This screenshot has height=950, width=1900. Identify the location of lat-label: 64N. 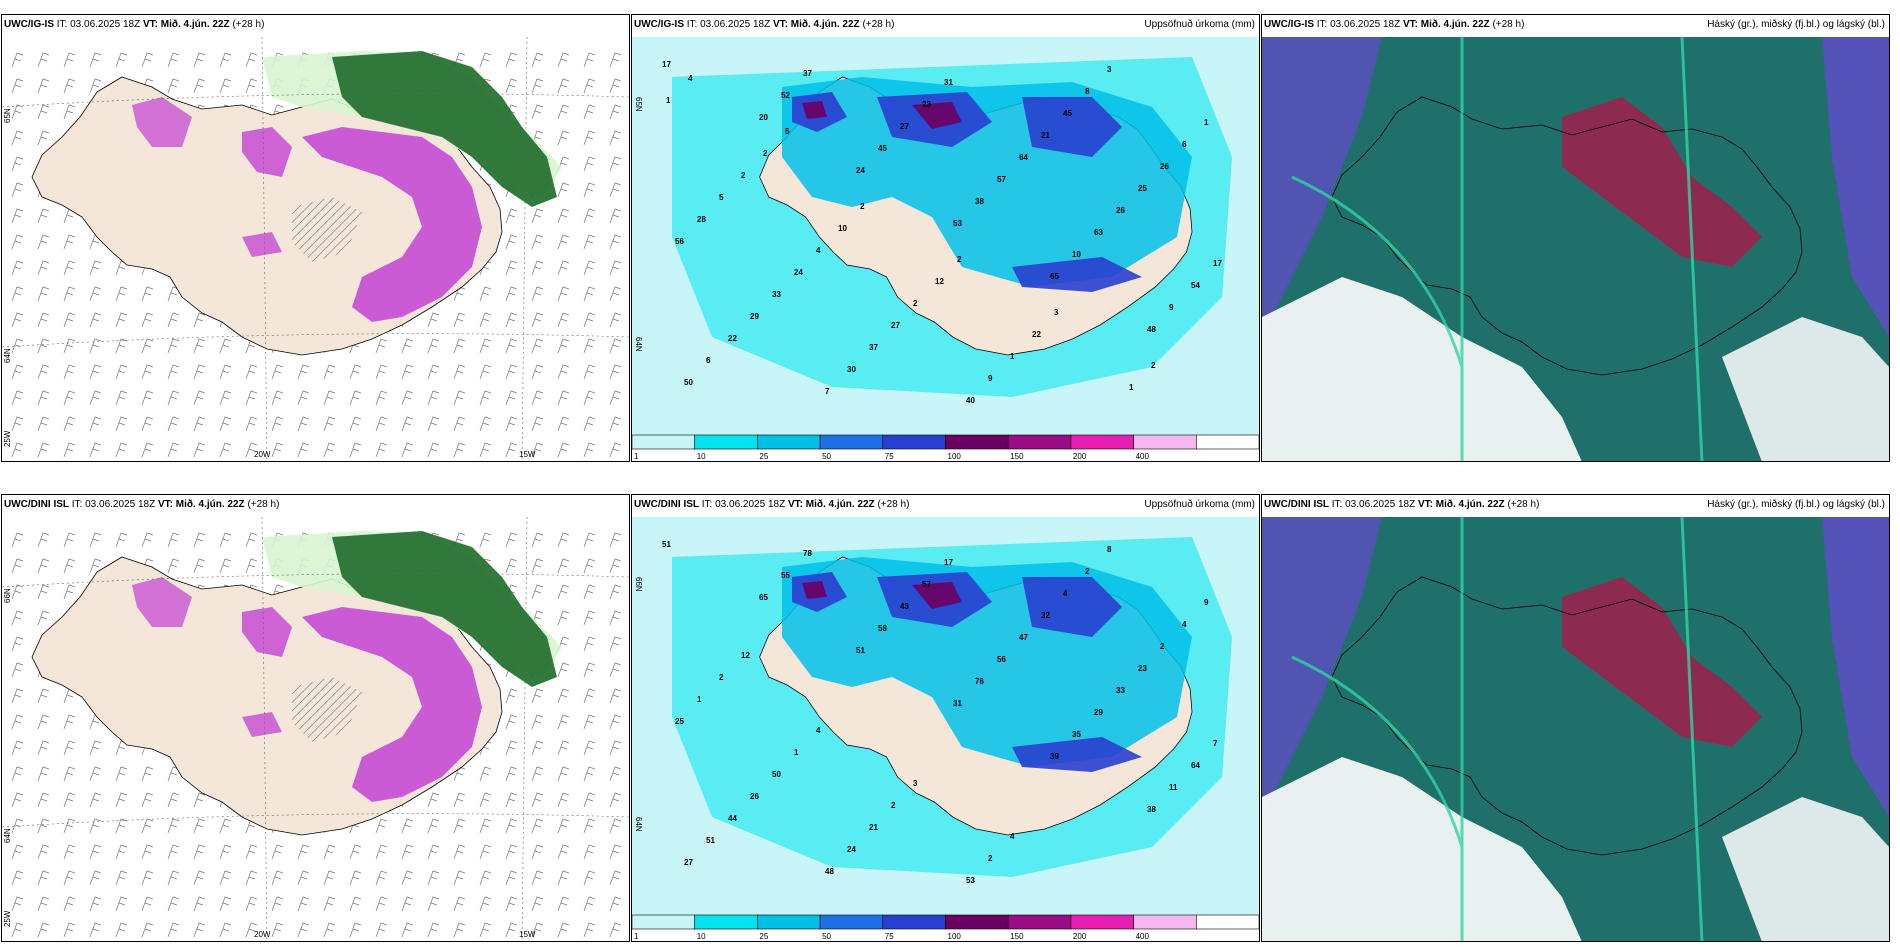
(638, 824).